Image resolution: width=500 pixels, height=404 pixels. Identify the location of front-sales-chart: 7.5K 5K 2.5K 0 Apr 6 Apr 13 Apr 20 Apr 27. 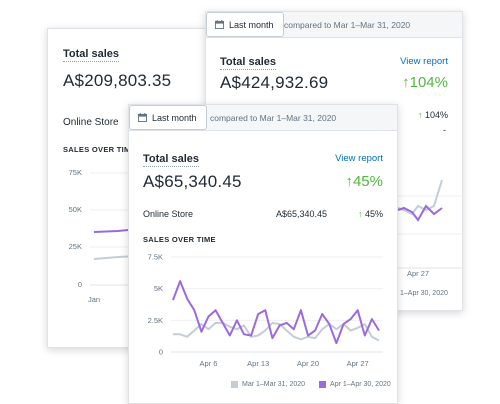
(265, 310).